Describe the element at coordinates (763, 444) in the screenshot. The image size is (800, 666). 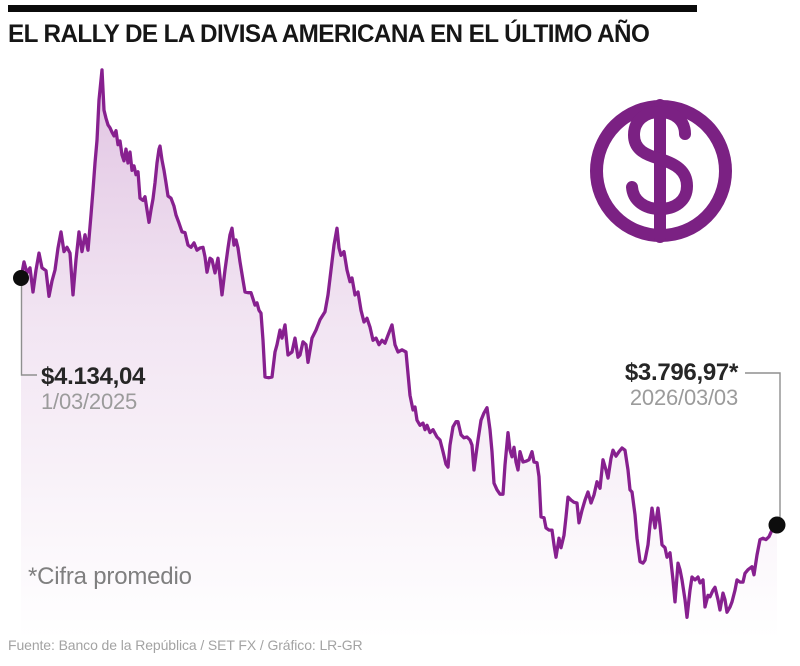
I see `leader-line-end` at that location.